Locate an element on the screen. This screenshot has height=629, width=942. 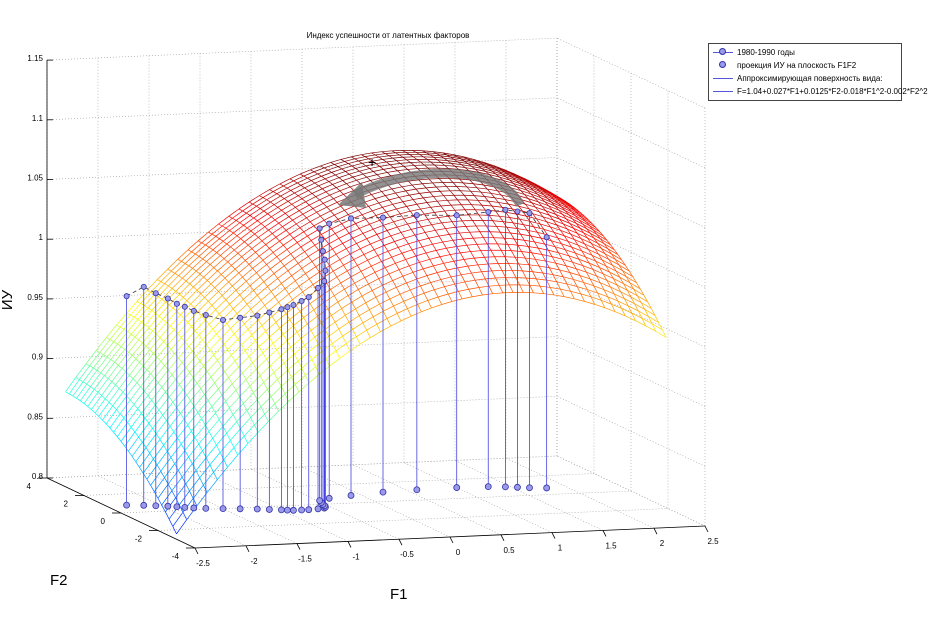
z-axis-label: ИУ is located at coordinates (8, 299).